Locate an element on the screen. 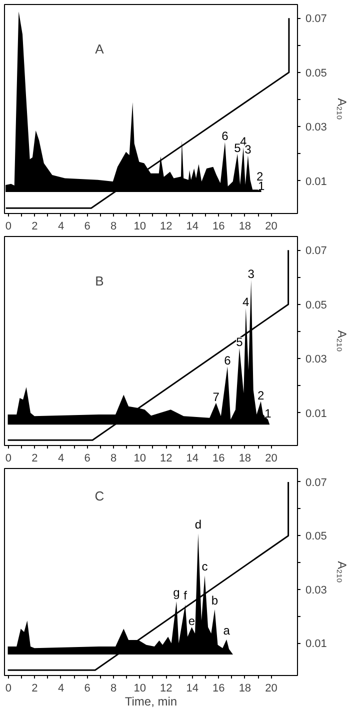  annotation: A is located at coordinates (99, 49).